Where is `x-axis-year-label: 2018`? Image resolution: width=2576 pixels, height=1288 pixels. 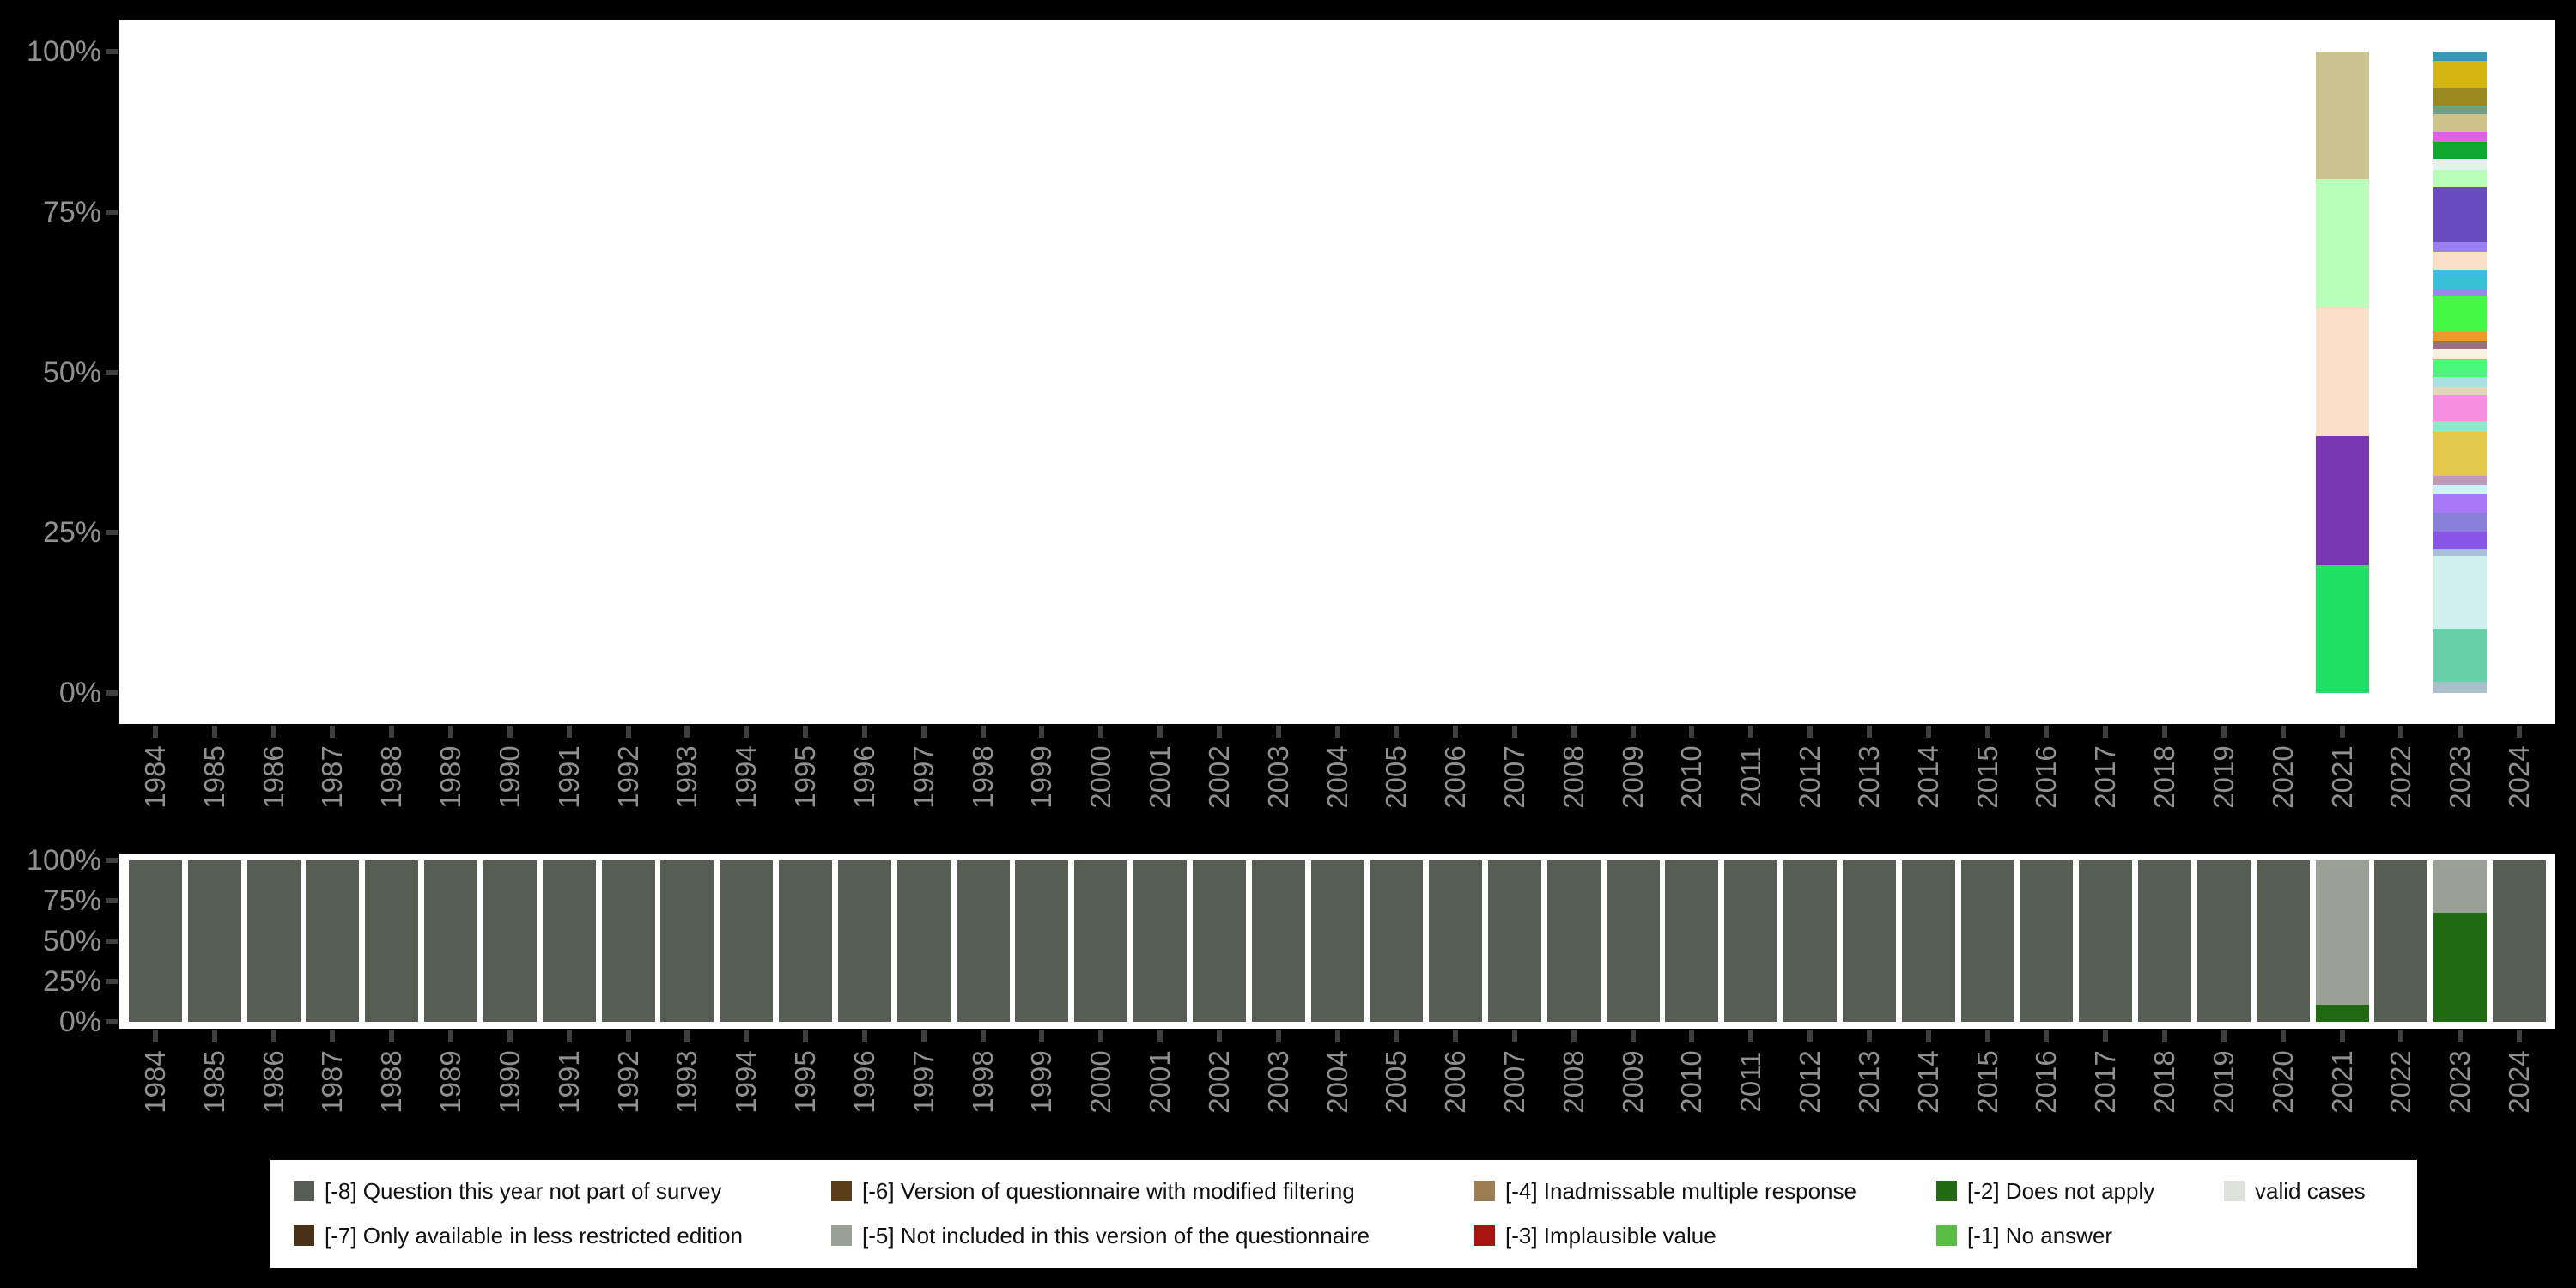 x-axis-year-label: 2018 is located at coordinates (2164, 1082).